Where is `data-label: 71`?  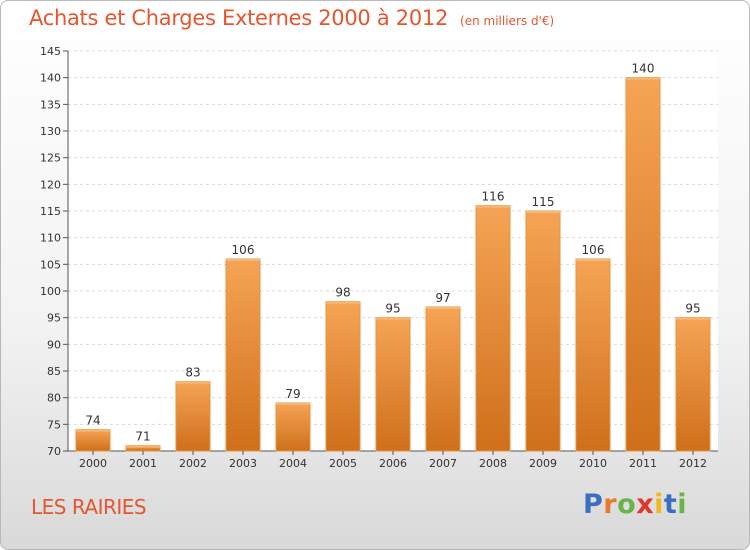
data-label: 71 is located at coordinates (142, 437).